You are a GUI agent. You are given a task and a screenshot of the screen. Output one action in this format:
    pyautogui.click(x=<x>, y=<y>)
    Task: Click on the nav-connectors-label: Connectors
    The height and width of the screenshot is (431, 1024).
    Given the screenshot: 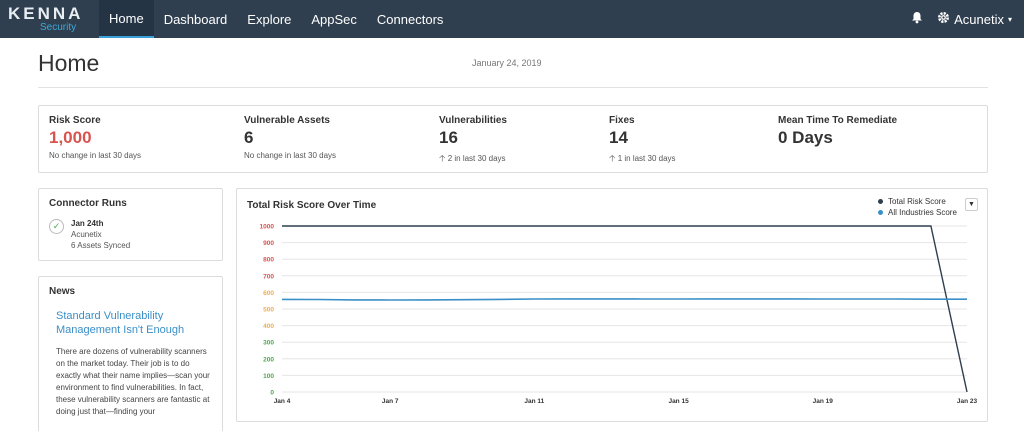 What is the action you would take?
    pyautogui.click(x=410, y=19)
    